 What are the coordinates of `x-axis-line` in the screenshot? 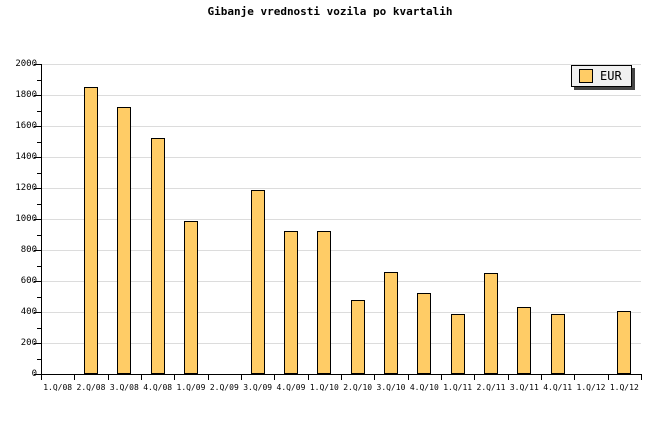 It's located at (341, 374).